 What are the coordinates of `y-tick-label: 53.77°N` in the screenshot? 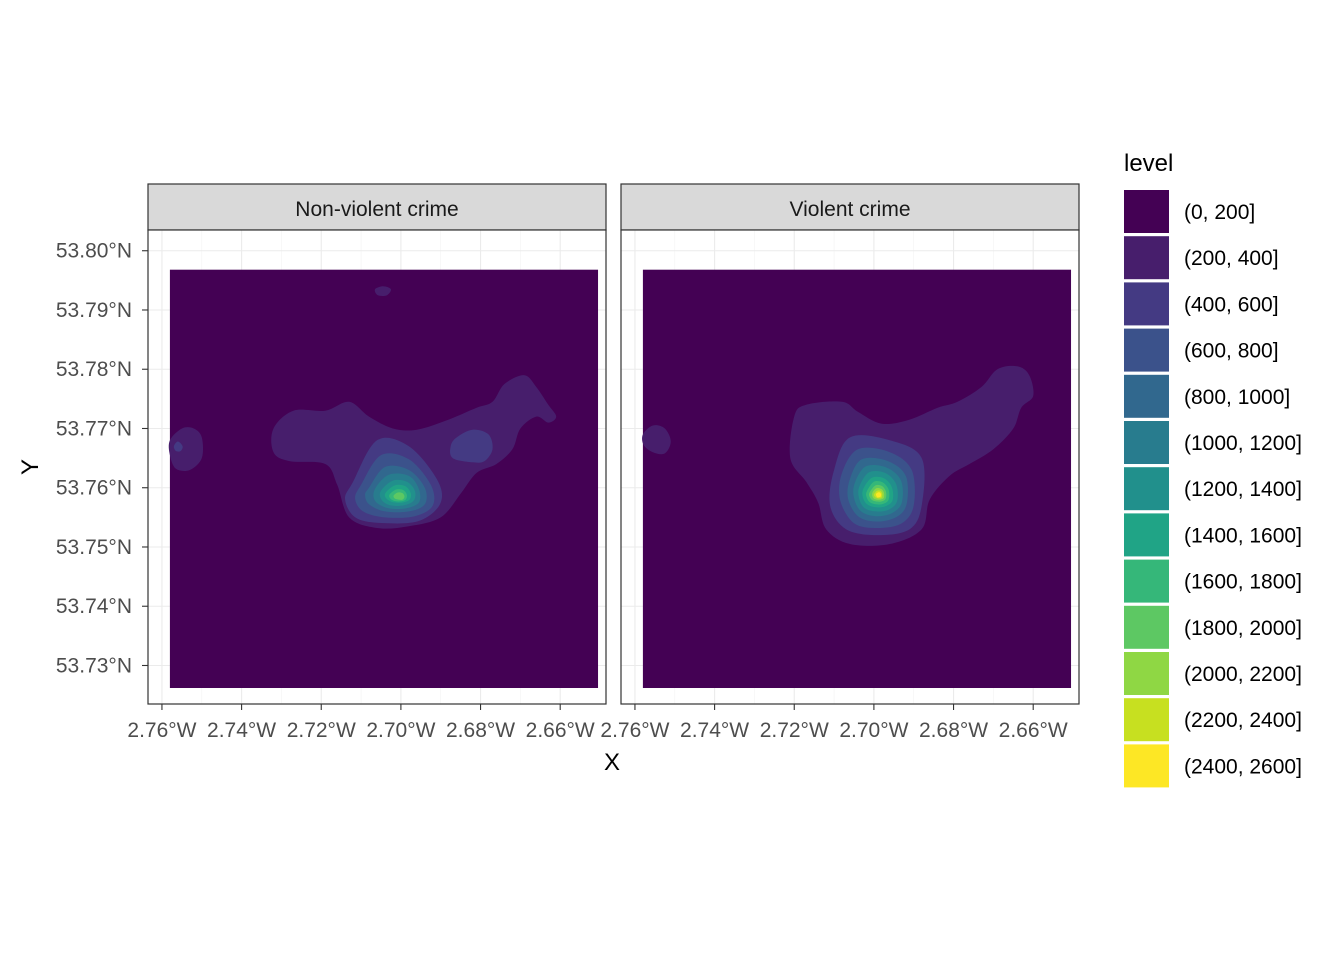 It's located at (94, 428).